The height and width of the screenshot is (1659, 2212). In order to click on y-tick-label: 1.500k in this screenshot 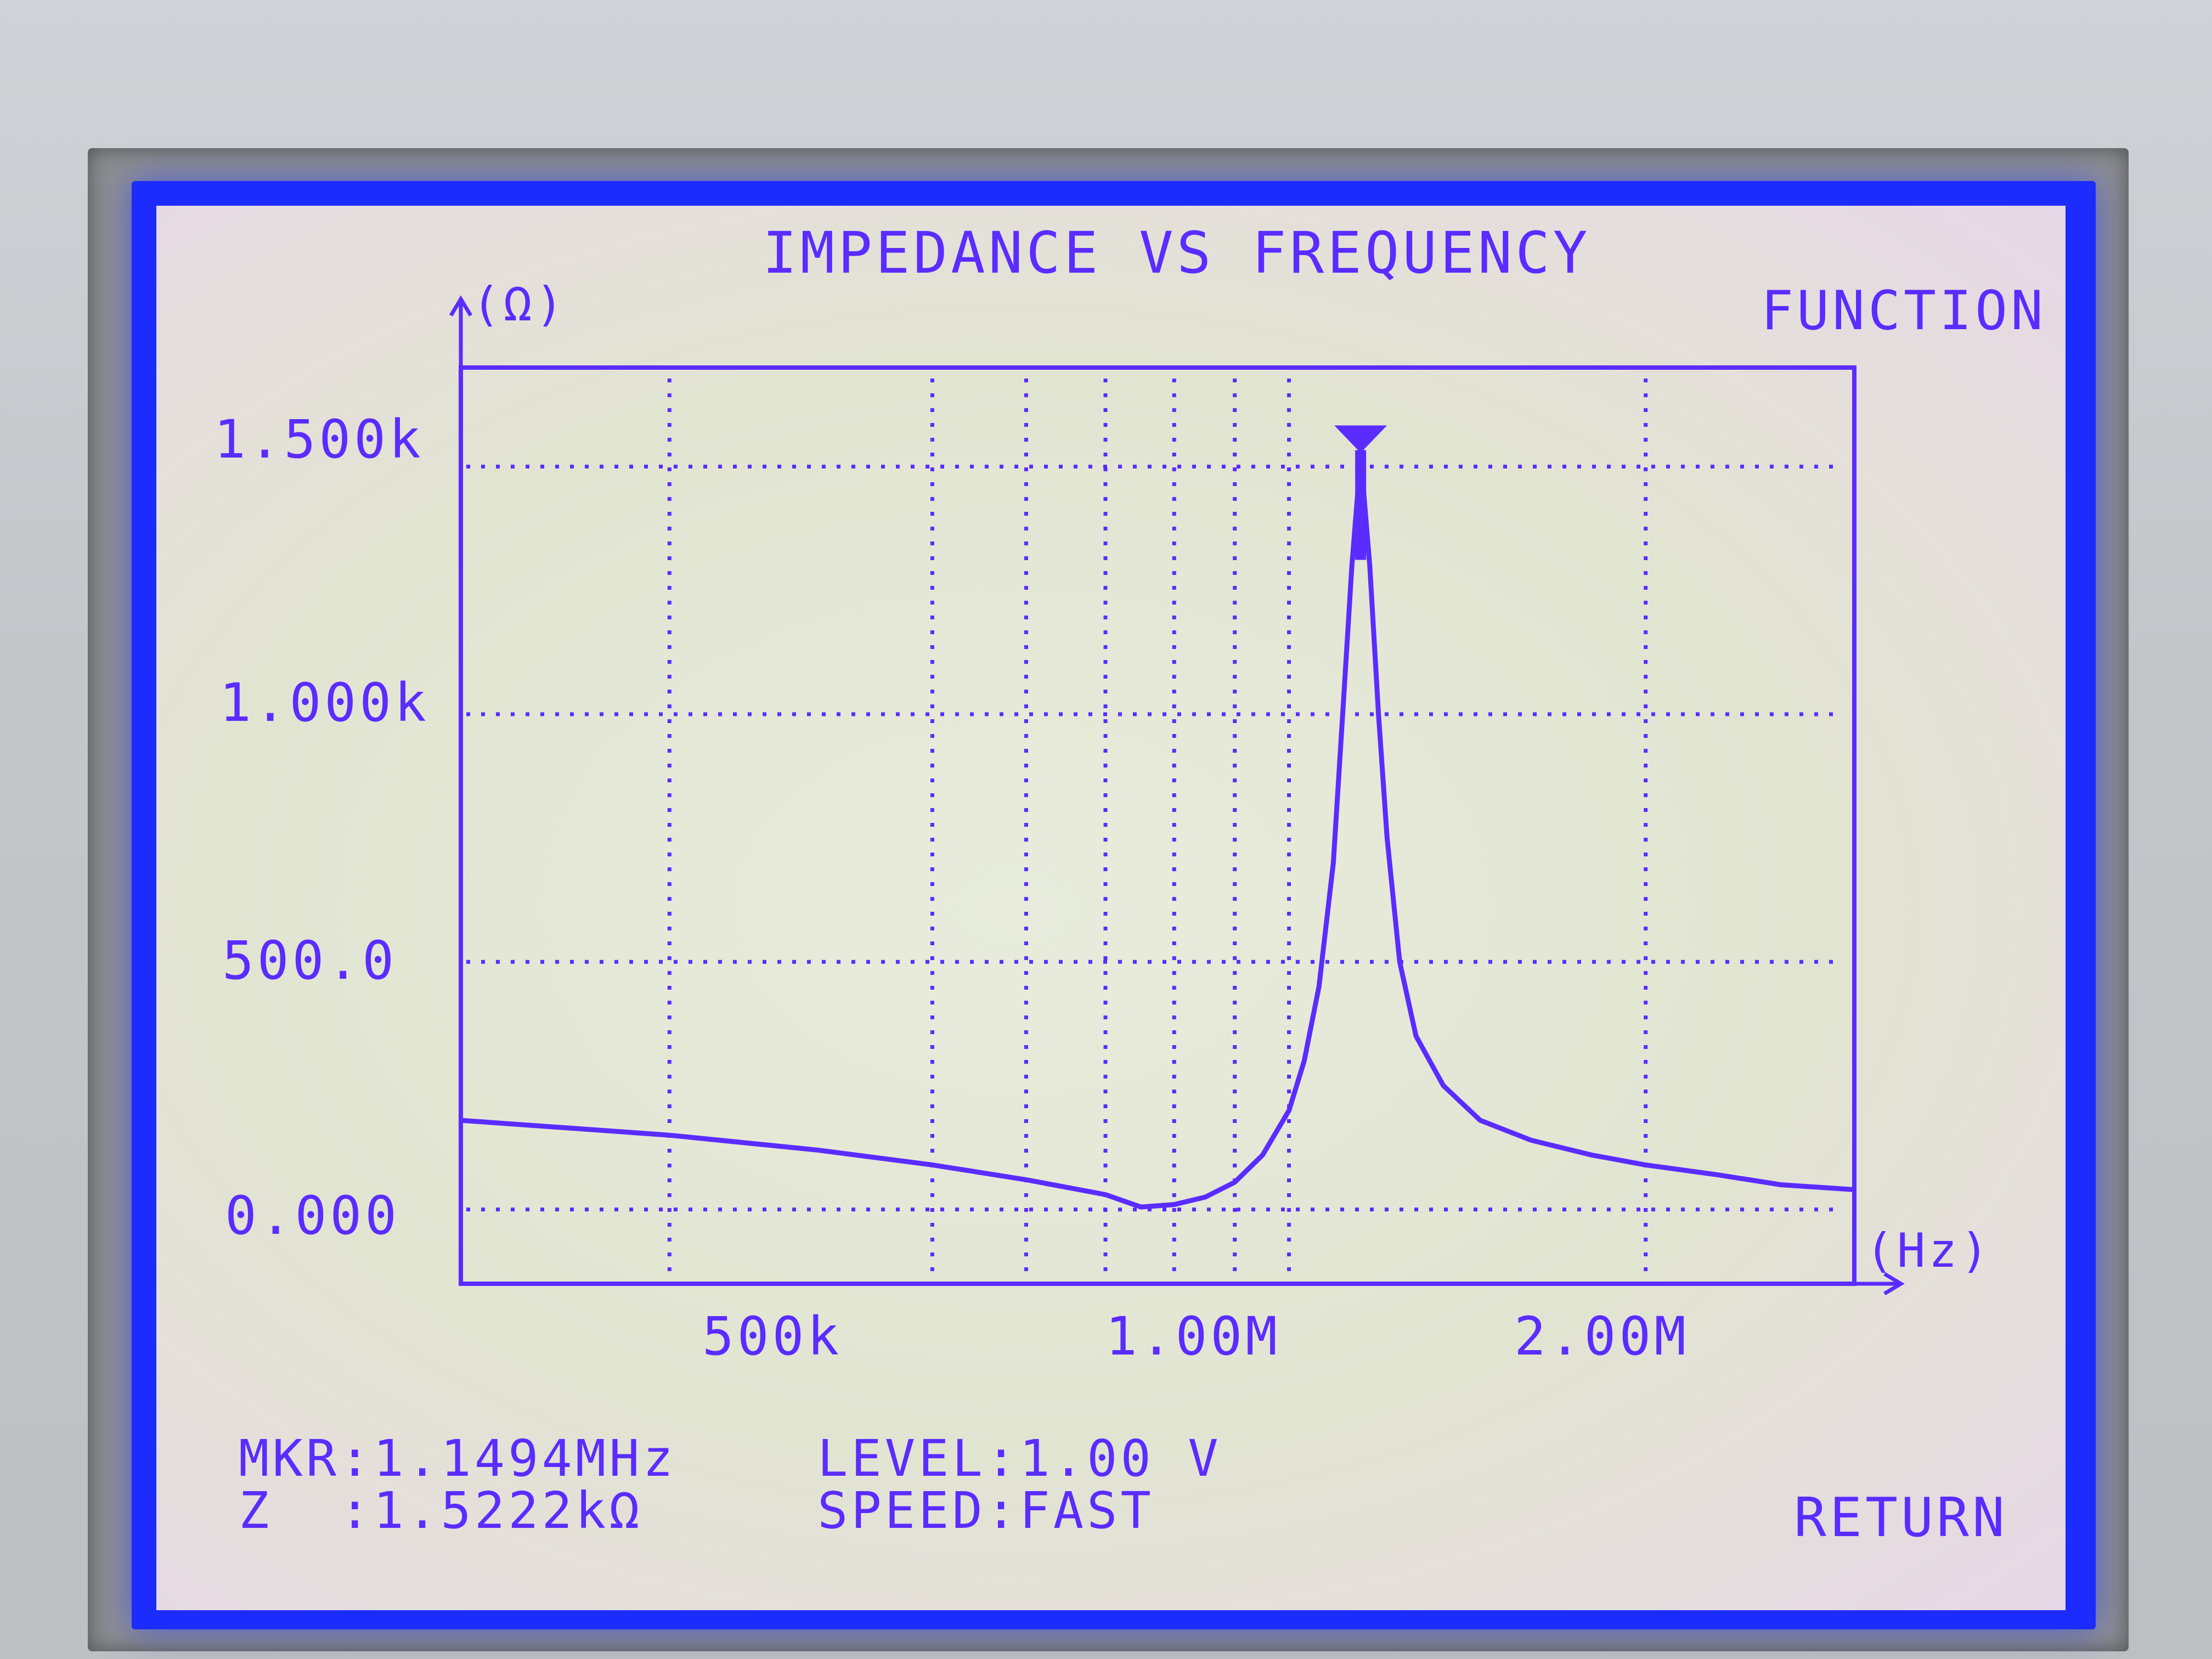, I will do `click(319, 440)`.